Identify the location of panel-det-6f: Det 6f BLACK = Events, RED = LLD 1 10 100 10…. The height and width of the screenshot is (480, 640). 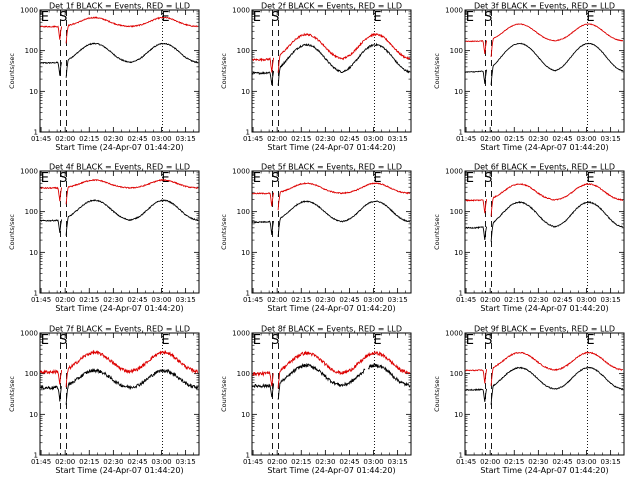
(529, 238).